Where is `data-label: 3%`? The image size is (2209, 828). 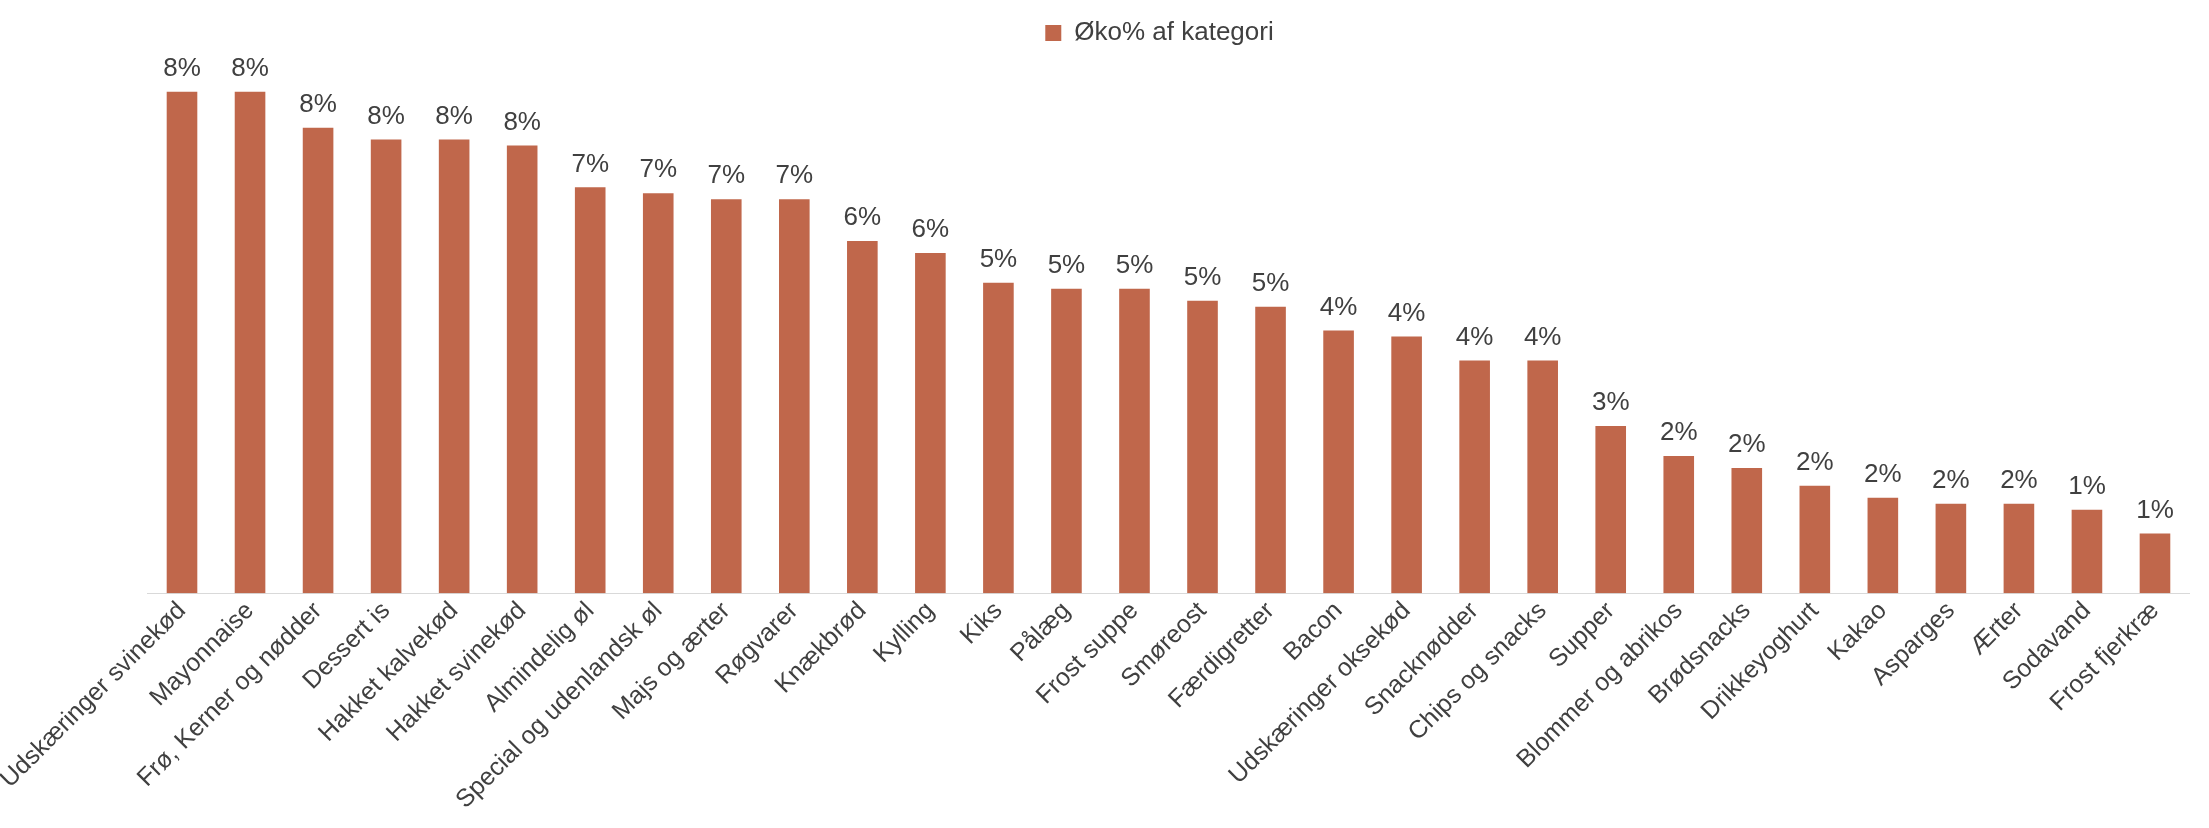
data-label: 3% is located at coordinates (1610, 401).